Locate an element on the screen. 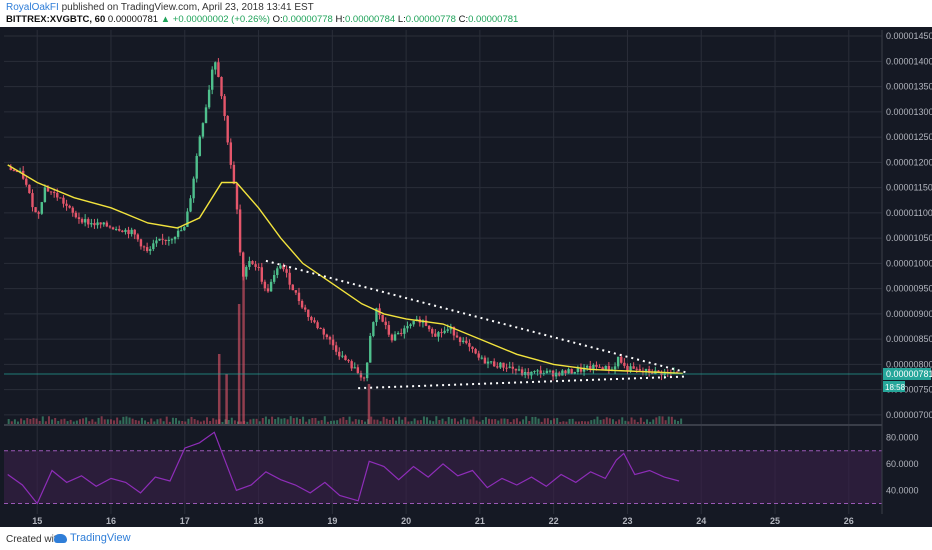 The width and height of the screenshot is (932, 550). symbol-label: BITTREX:XVGBTC, 60 is located at coordinates (56, 19).